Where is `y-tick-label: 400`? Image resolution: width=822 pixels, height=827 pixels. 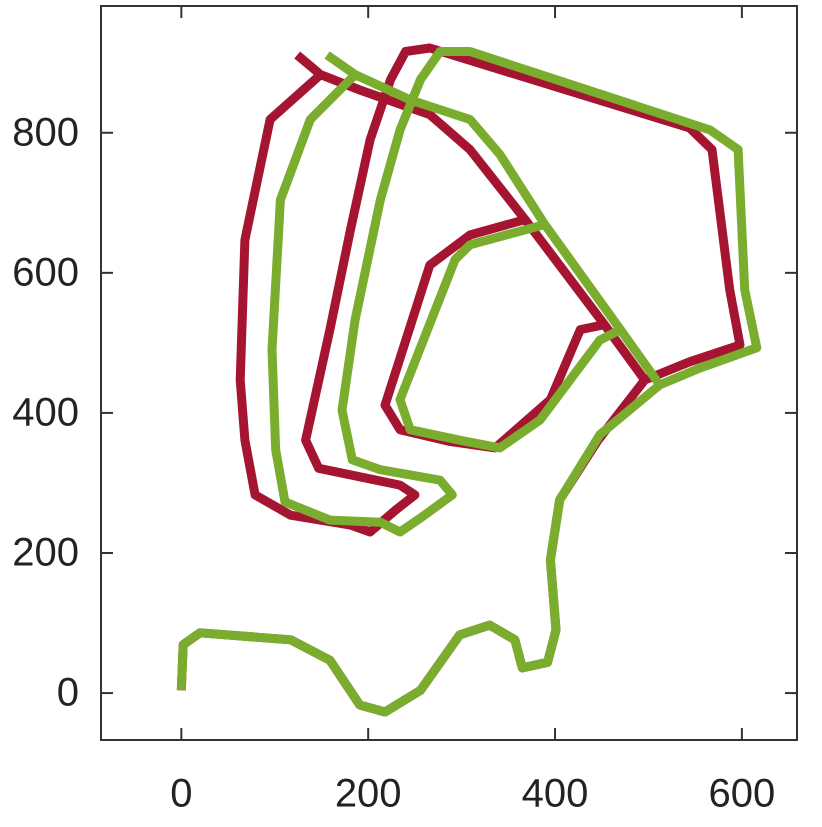 y-tick-label: 400 is located at coordinates (45, 412).